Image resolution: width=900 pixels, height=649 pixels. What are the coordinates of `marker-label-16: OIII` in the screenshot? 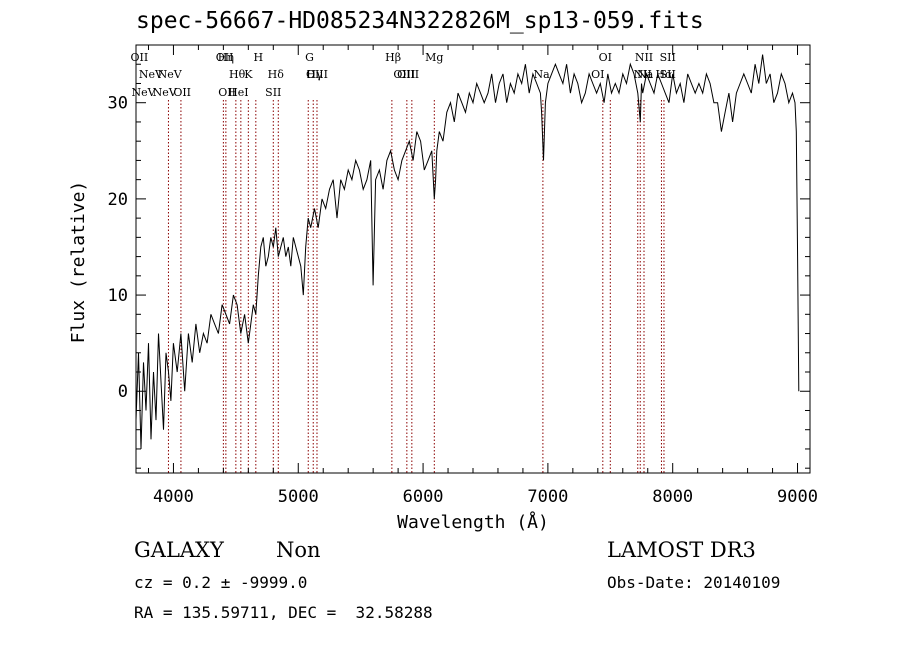 It's located at (317, 74).